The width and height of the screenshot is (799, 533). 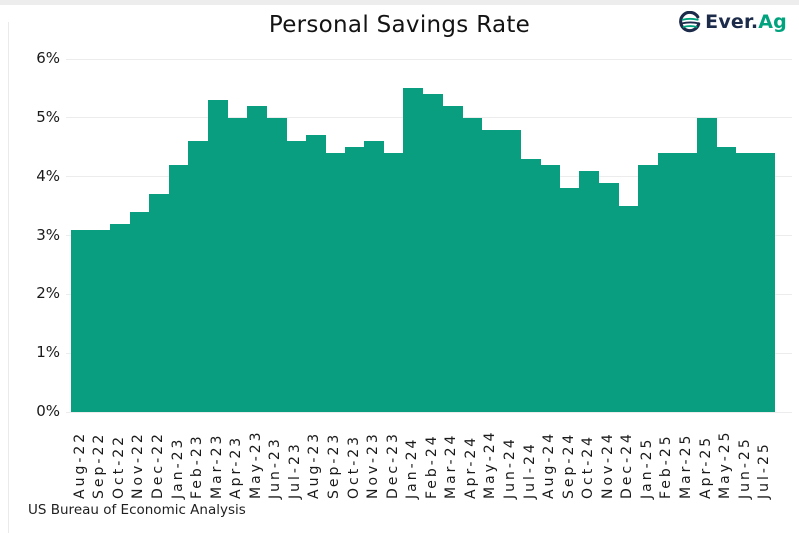 I want to click on x-axis-tick-label: Jan-23, so click(x=177, y=467).